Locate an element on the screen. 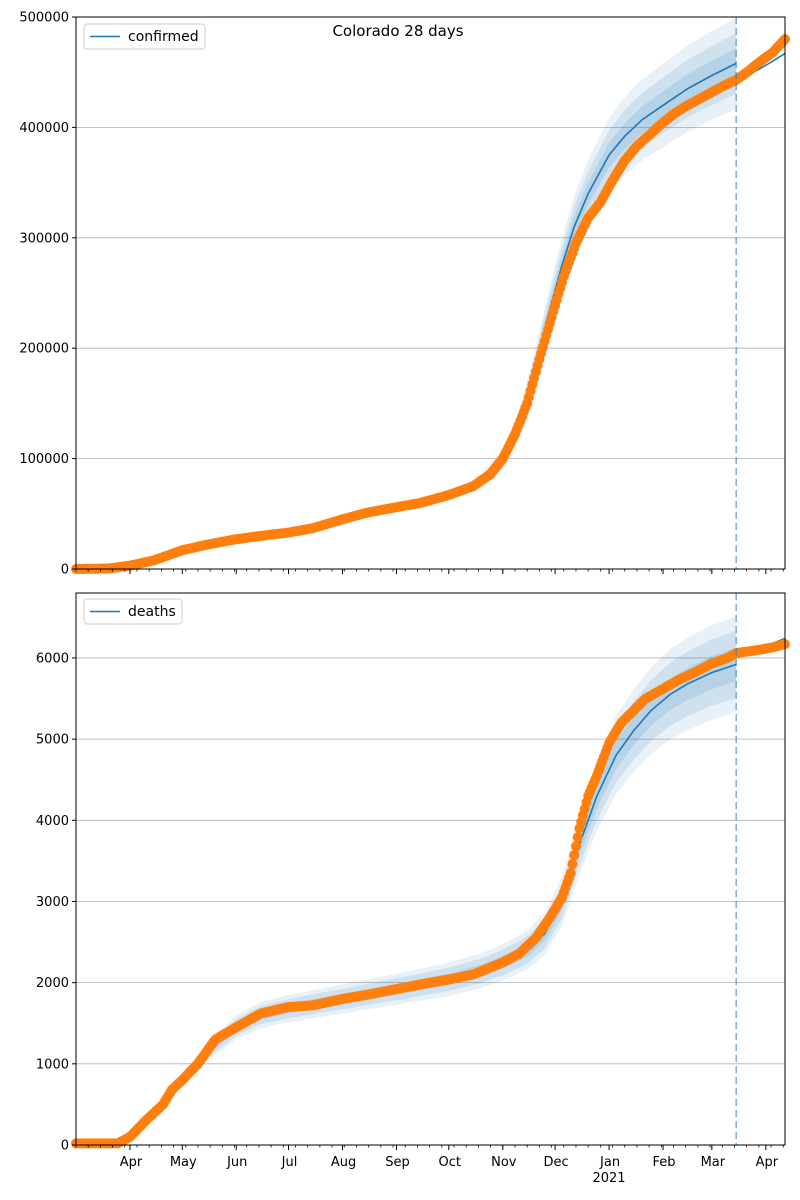 The image size is (800, 1200). deaths-legend: deaths is located at coordinates (133, 611).